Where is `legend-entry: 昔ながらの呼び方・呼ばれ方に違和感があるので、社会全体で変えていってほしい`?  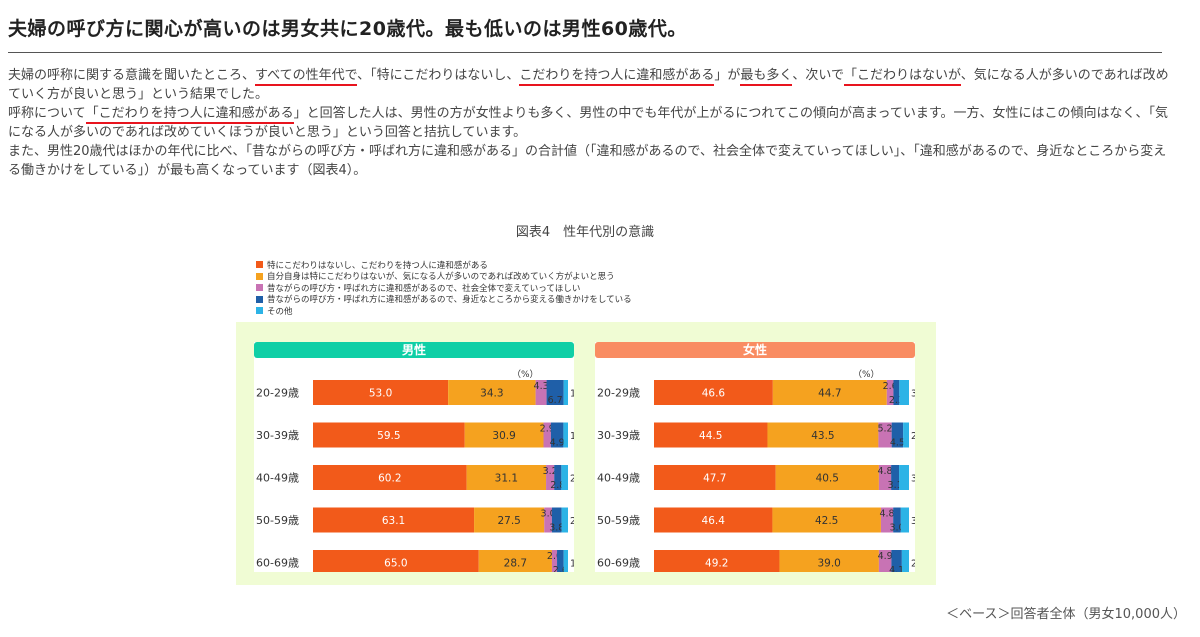 legend-entry: 昔ながらの呼び方・呼ばれ方に違和感があるので、社会全体で変えていってほしい is located at coordinates (418, 288).